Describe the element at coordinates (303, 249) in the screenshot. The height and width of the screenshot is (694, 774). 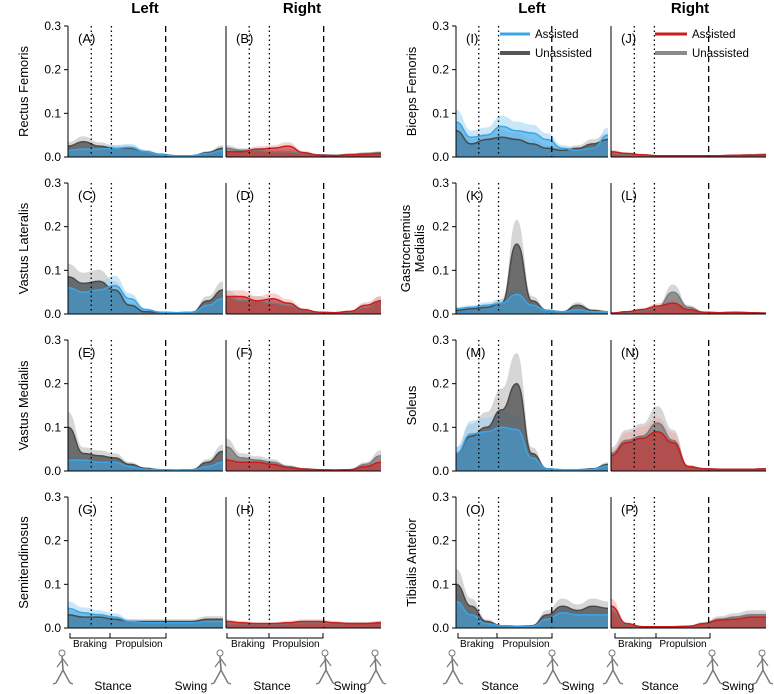
I see `panel-D: (D)` at that location.